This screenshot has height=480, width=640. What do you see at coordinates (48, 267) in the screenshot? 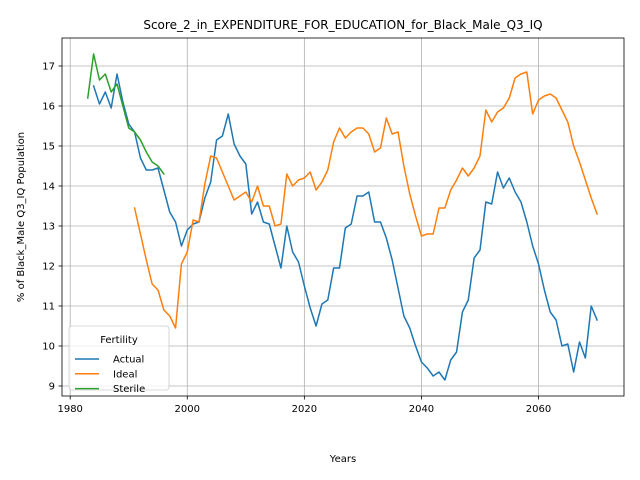
I see `y-tick-label: 12` at bounding box center [48, 267].